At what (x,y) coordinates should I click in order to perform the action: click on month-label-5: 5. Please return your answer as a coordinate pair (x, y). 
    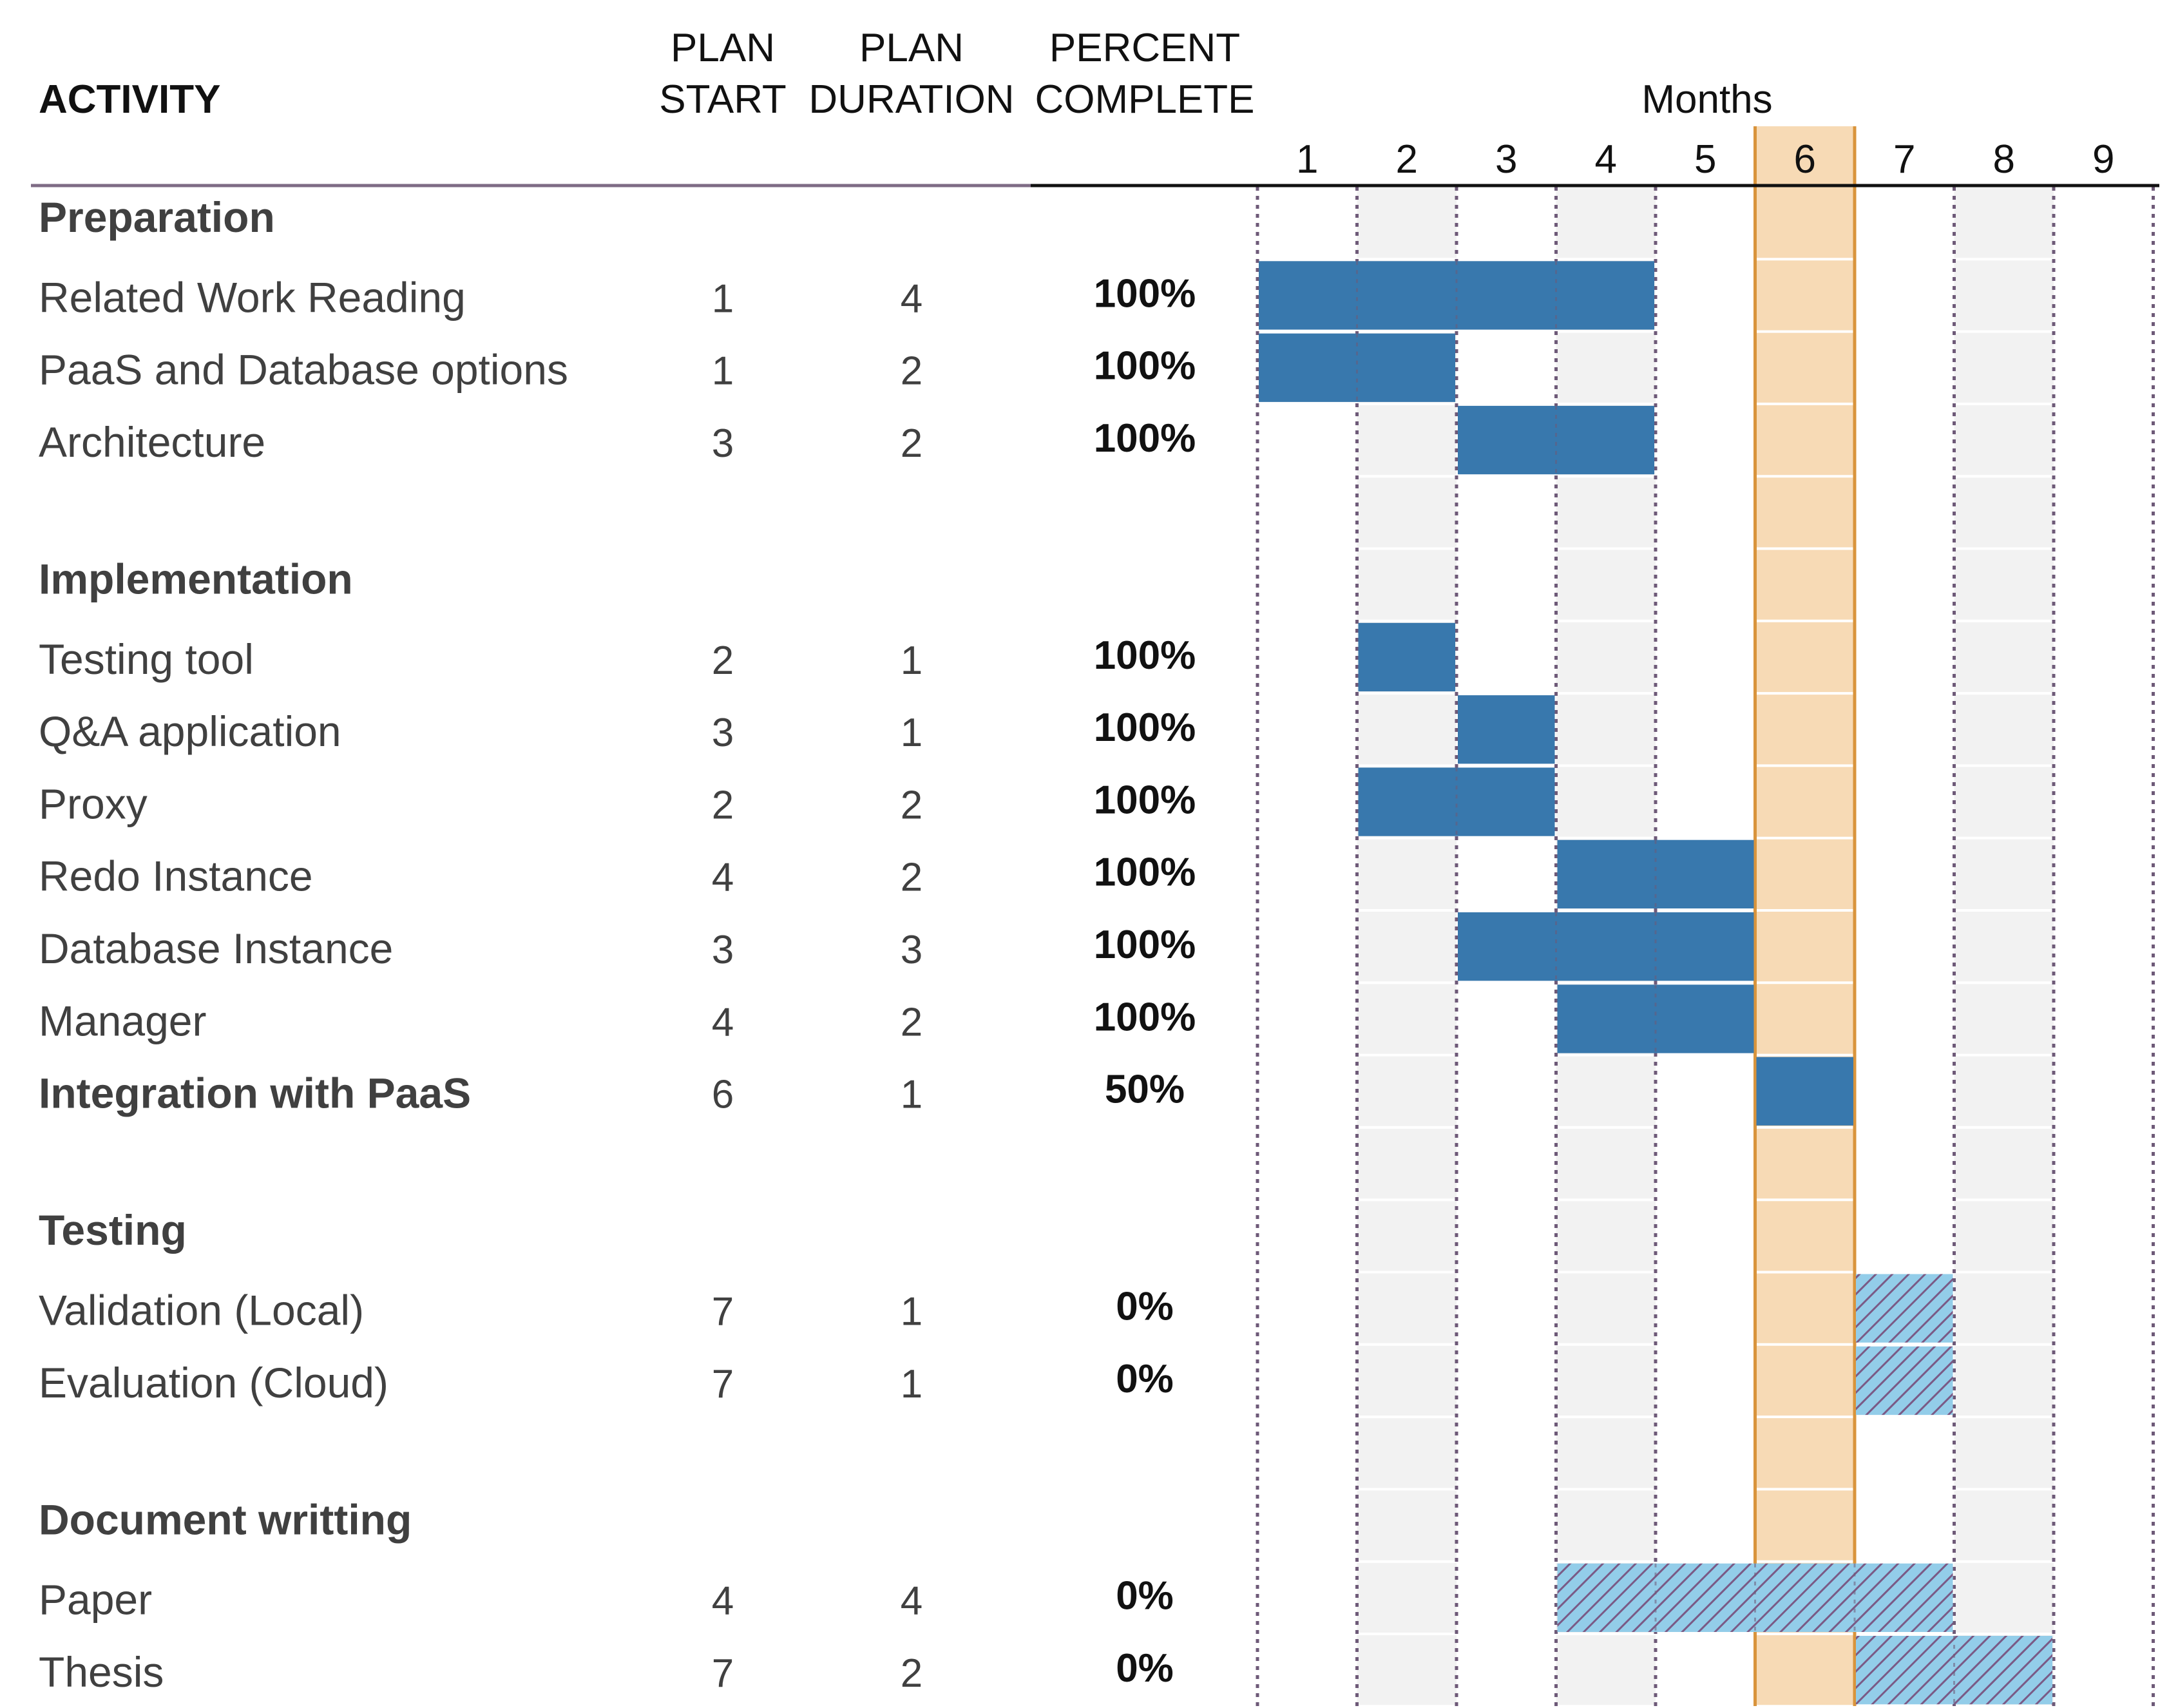
    Looking at the image, I should click on (1705, 159).